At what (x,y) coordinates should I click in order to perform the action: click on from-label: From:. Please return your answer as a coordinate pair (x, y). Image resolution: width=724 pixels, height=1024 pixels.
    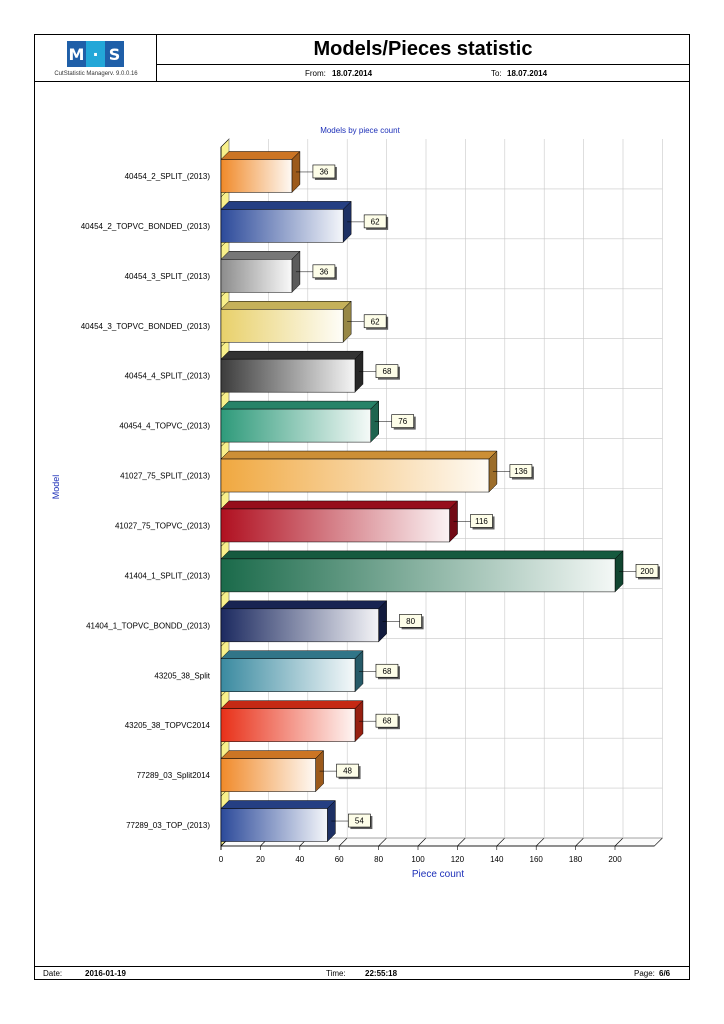
    Looking at the image, I should click on (315, 73).